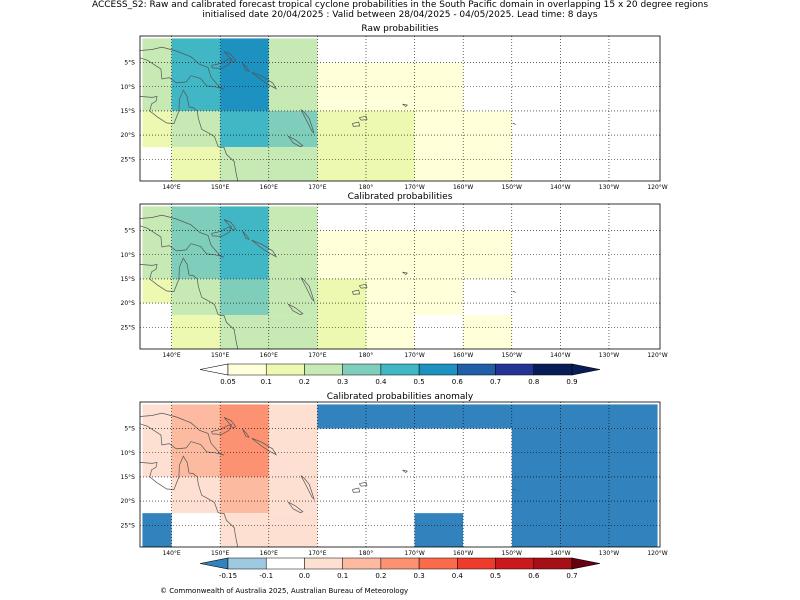 The image size is (800, 600). What do you see at coordinates (586, 563) in the screenshot?
I see `anomaly-colorbar-over-arrow` at bounding box center [586, 563].